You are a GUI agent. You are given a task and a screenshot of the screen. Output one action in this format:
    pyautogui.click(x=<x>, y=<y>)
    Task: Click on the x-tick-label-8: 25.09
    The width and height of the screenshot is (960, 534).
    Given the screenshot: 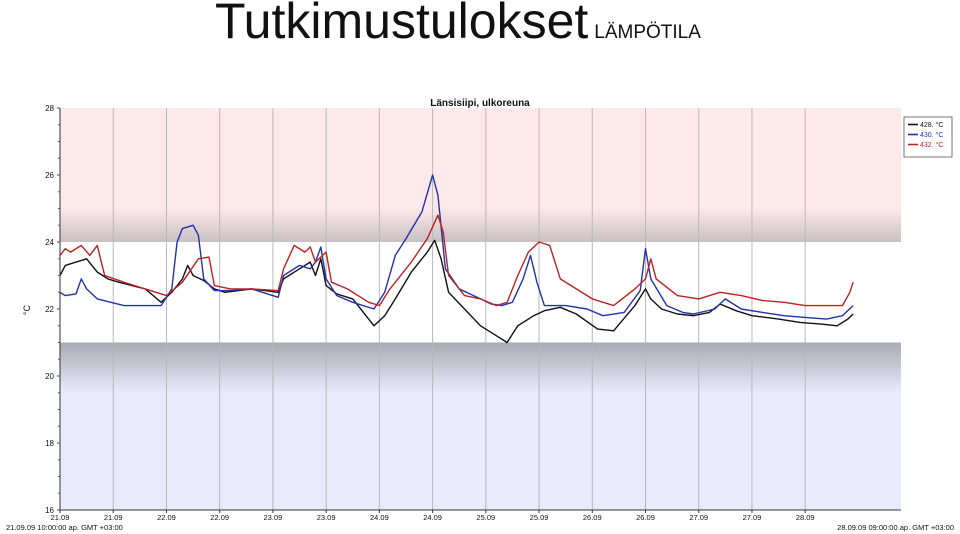 What is the action you would take?
    pyautogui.click(x=485, y=517)
    